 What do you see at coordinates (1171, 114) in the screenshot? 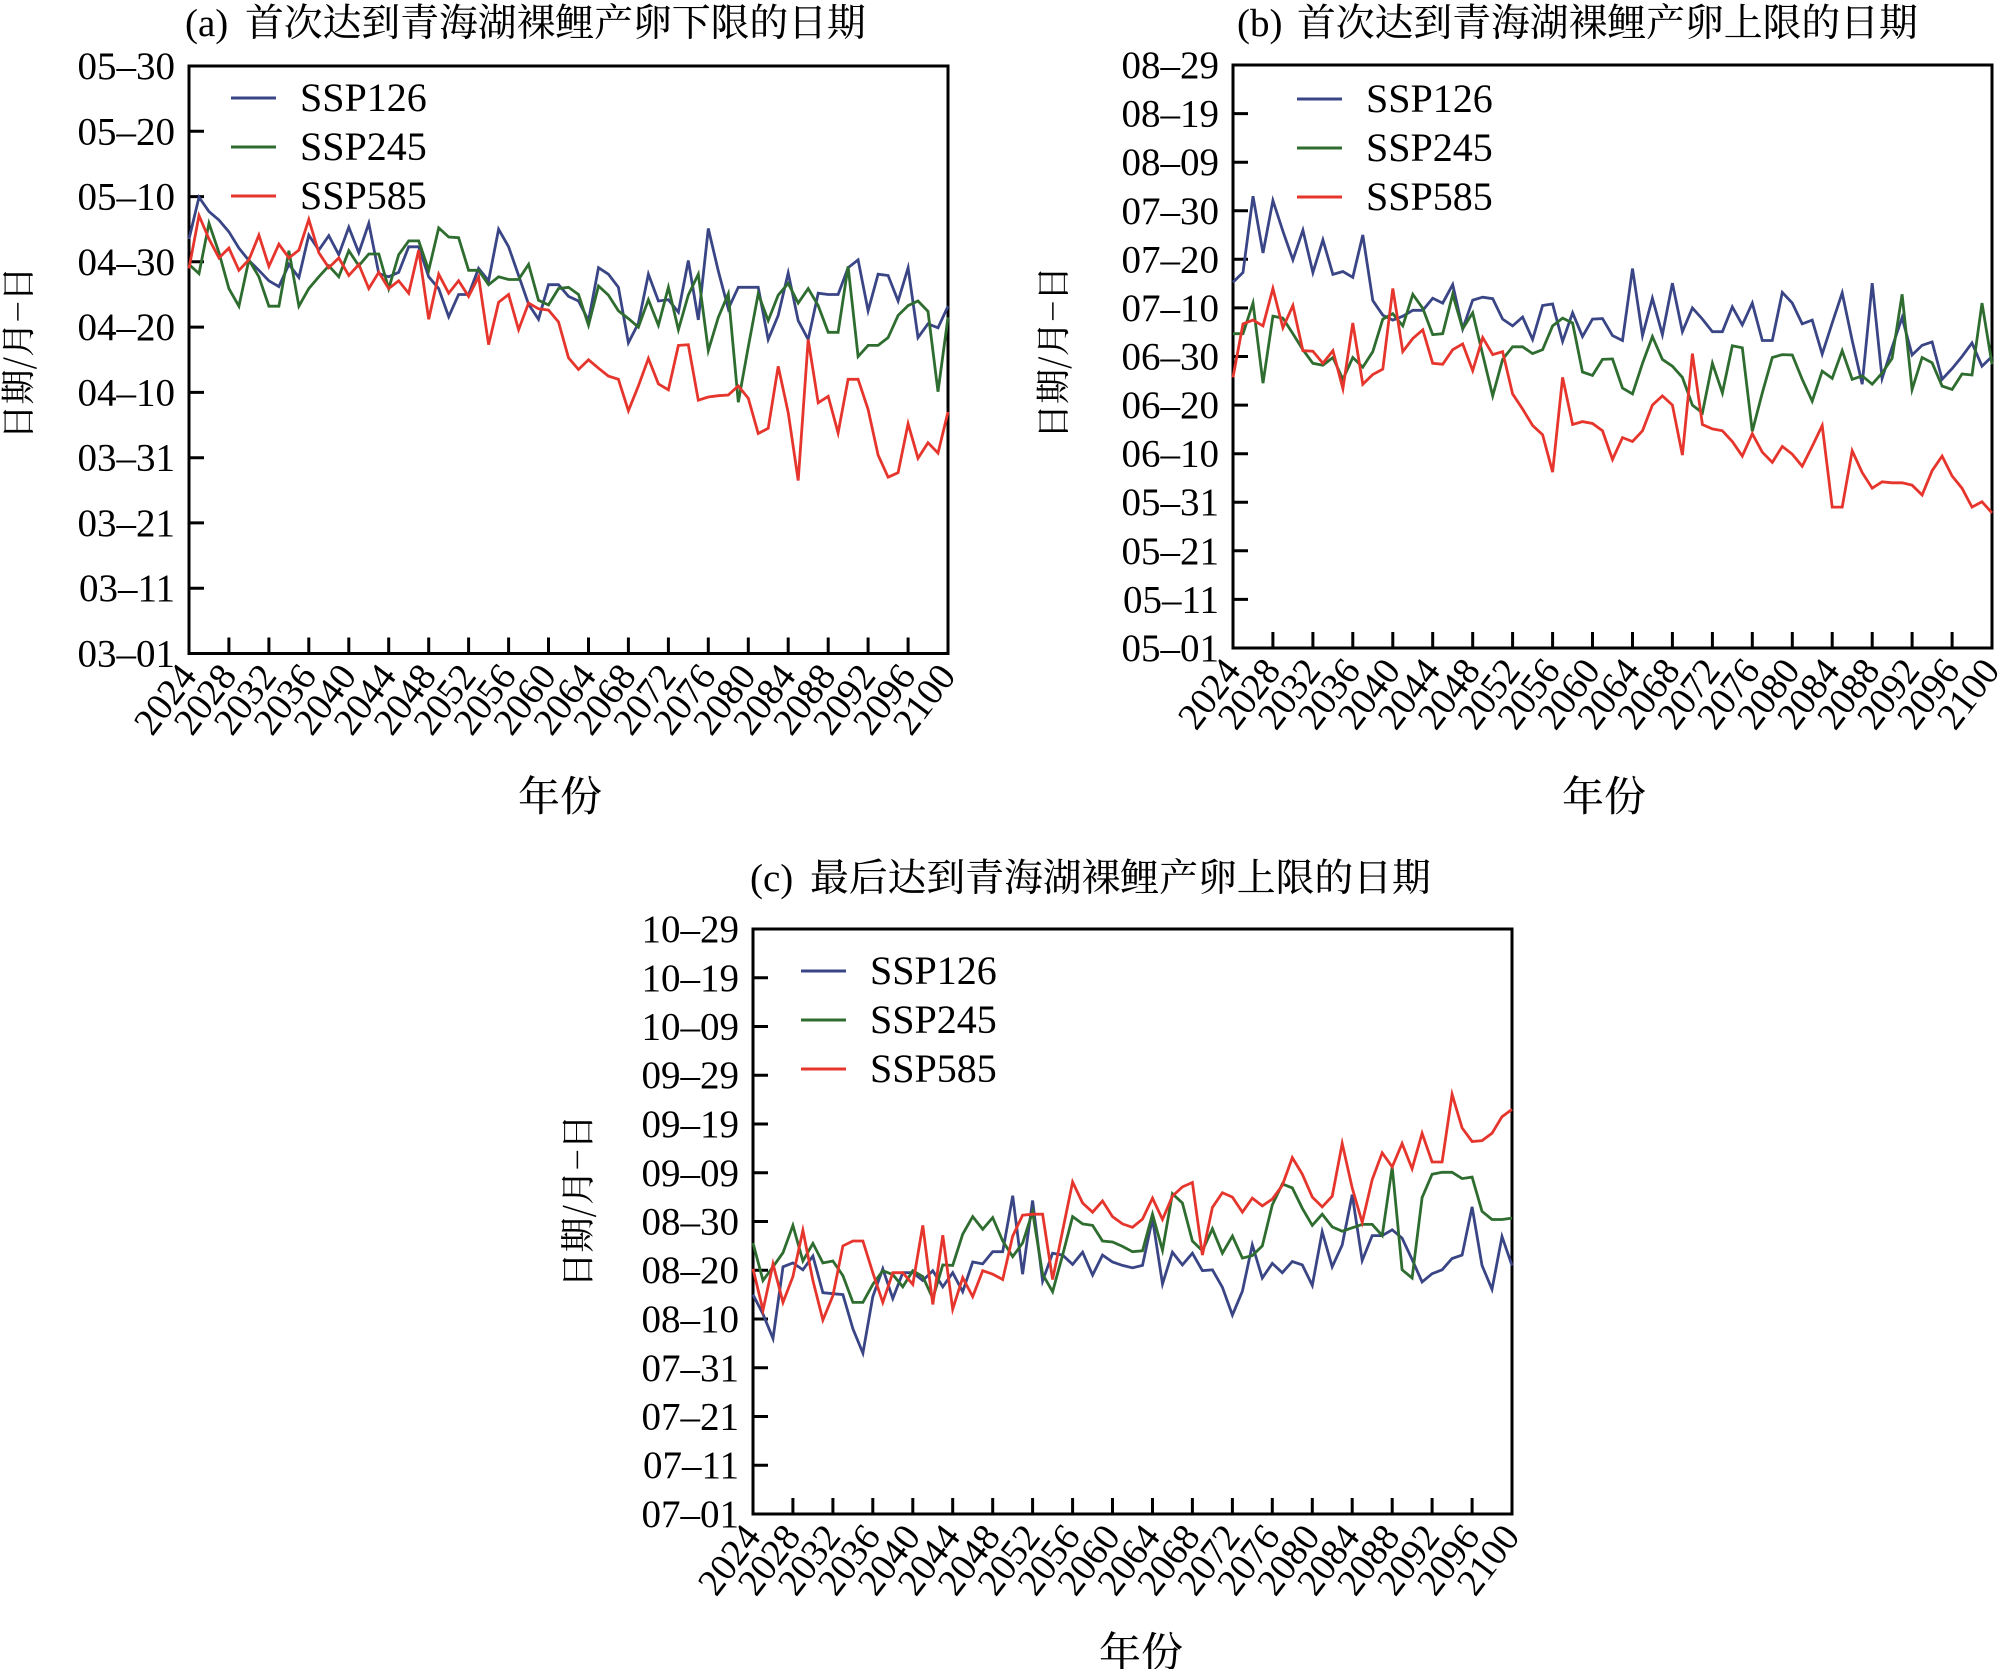
I see `svg-text: 08–19` at bounding box center [1171, 114].